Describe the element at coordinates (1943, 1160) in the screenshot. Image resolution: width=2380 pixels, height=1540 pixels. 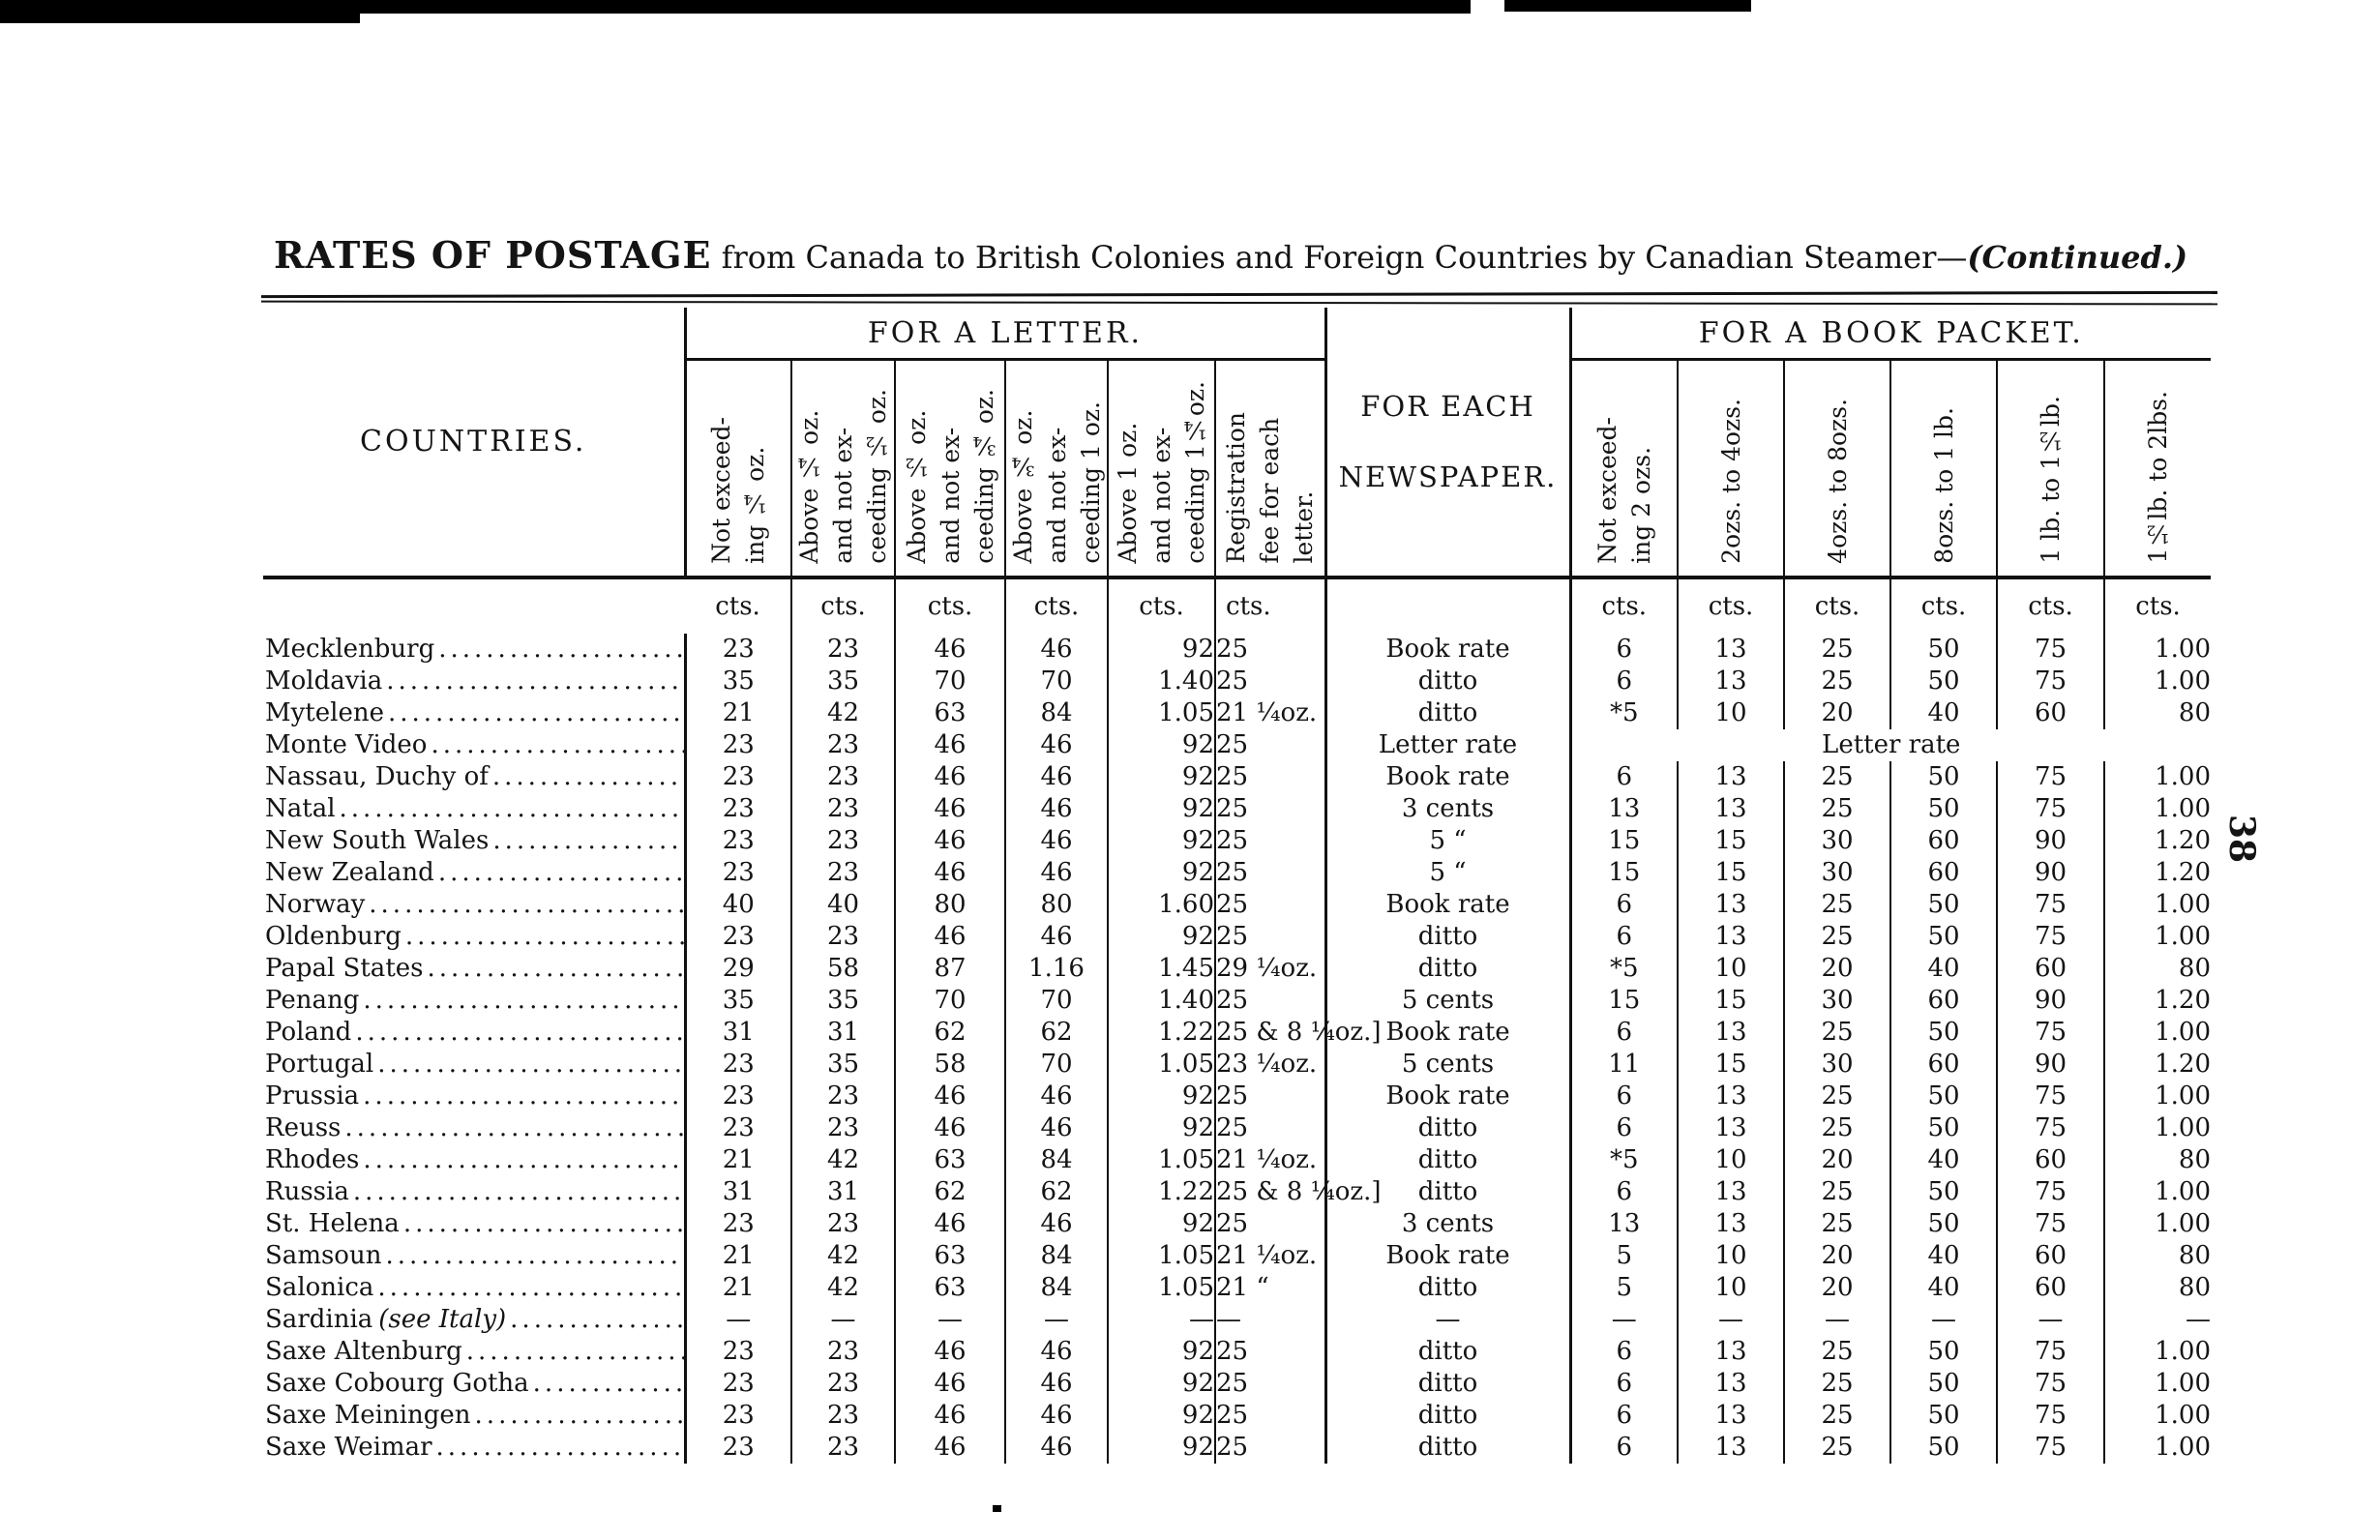
I see `book-packet-rate-cell: 40` at that location.